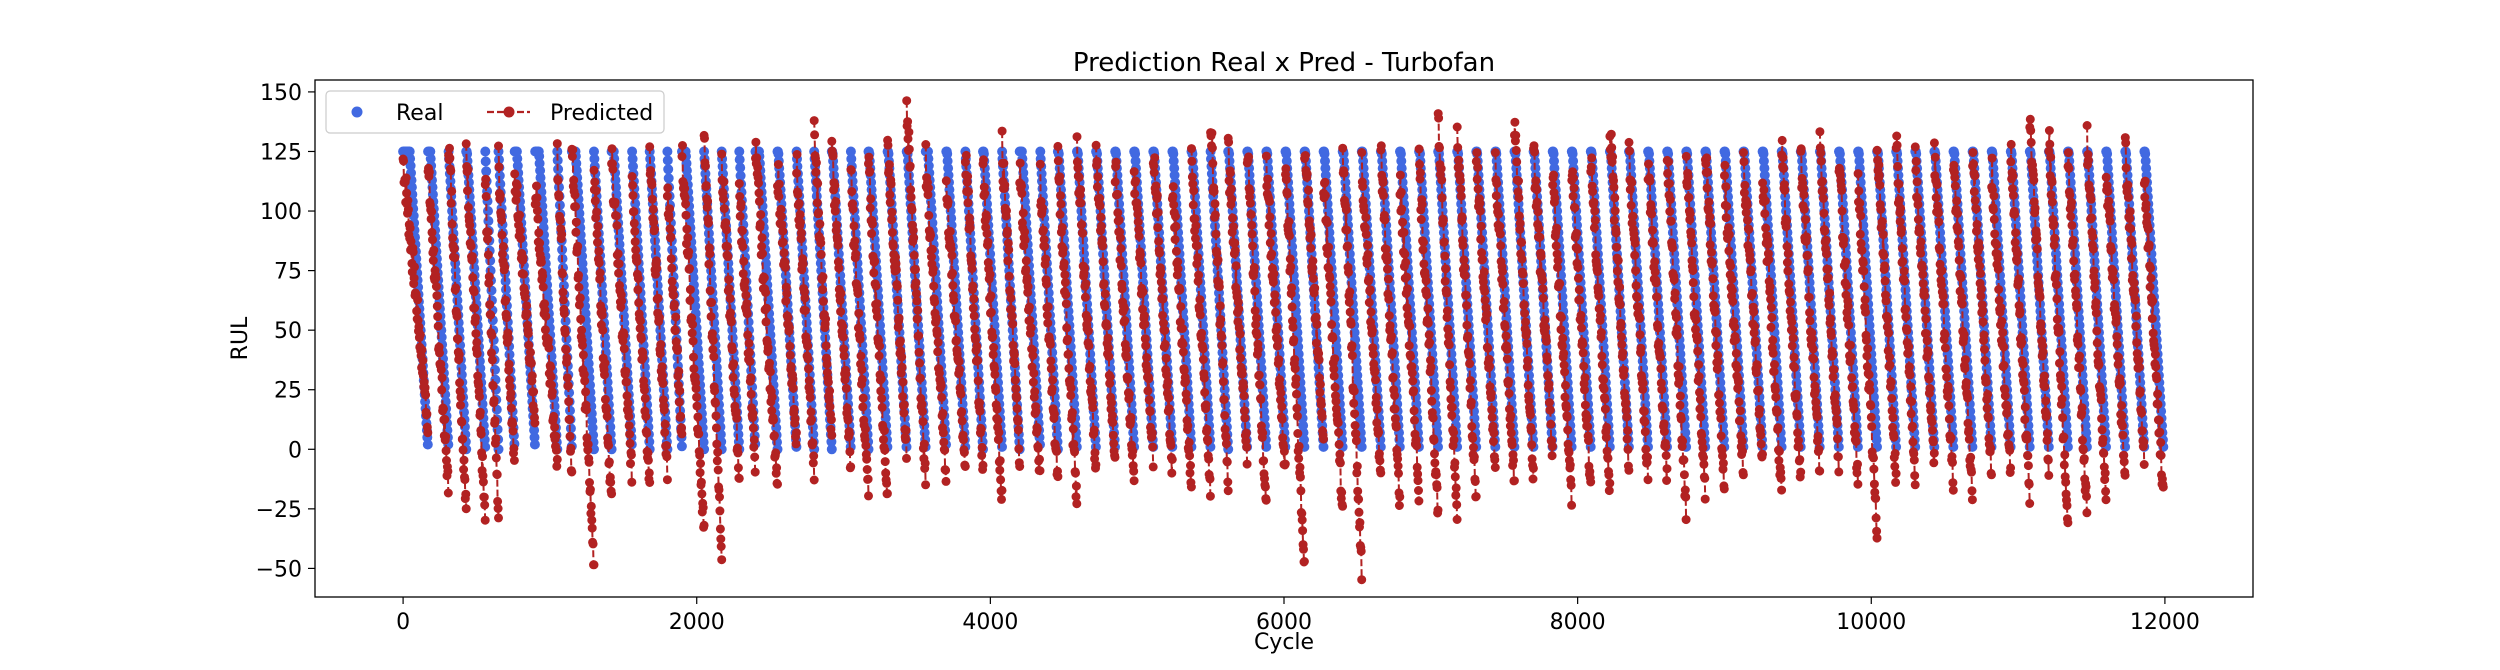  Describe the element at coordinates (697, 622) in the screenshot. I see `x-tick-label: 2000` at that location.